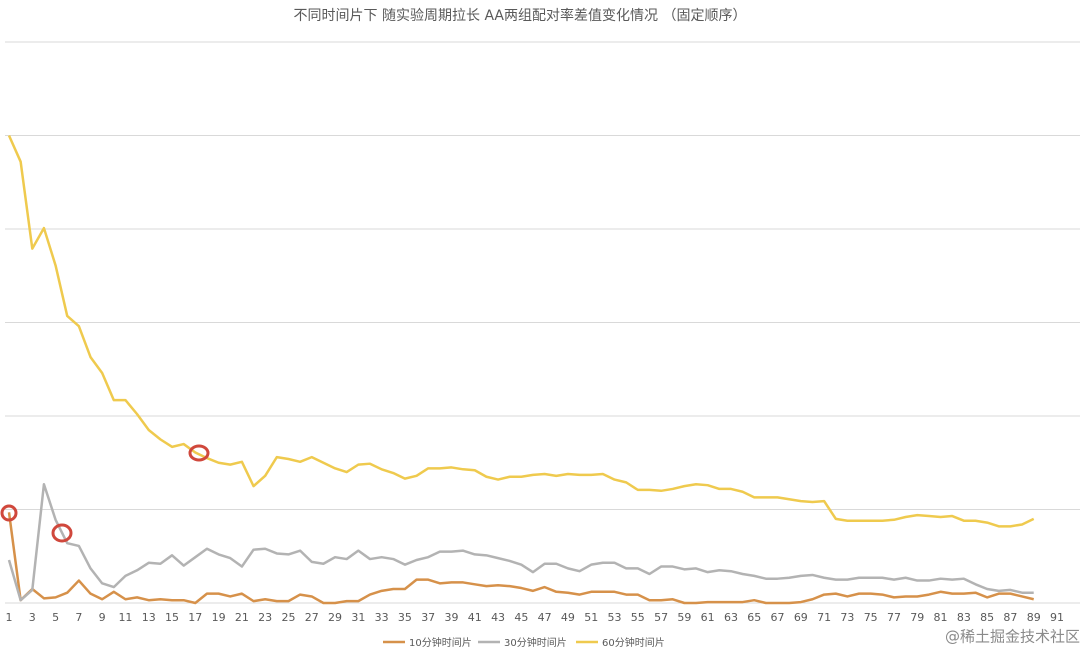 This screenshot has width=1087, height=655. Describe the element at coordinates (545, 617) in the screenshot. I see `x-tick-label: 47` at that location.